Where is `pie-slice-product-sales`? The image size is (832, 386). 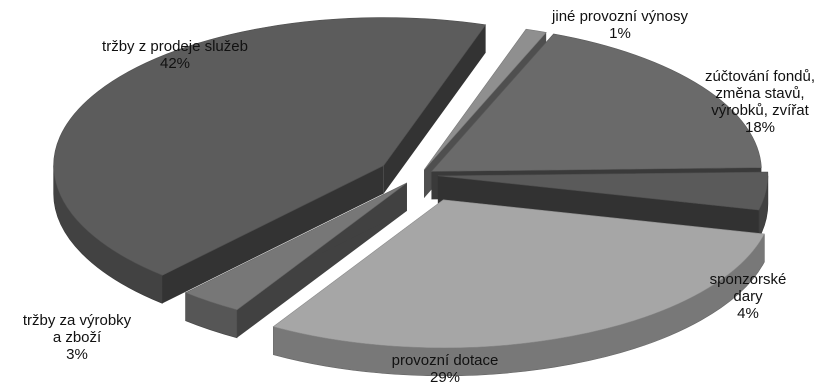 pie-slice-product-sales is located at coordinates (296, 260).